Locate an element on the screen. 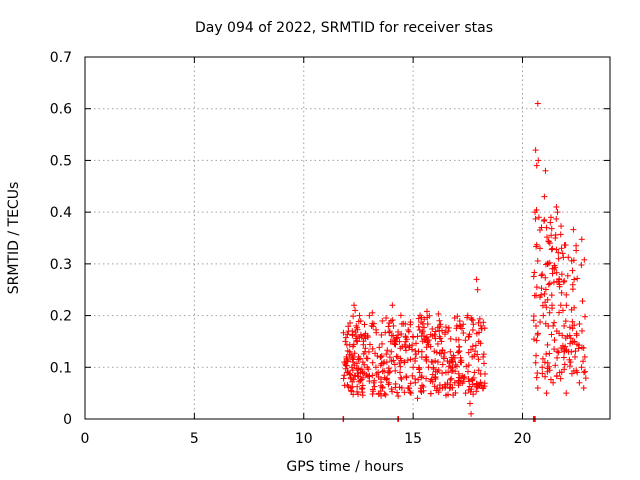 Image resolution: width=640 pixels, height=480 pixels. x-tick-label: 20 is located at coordinates (523, 439).